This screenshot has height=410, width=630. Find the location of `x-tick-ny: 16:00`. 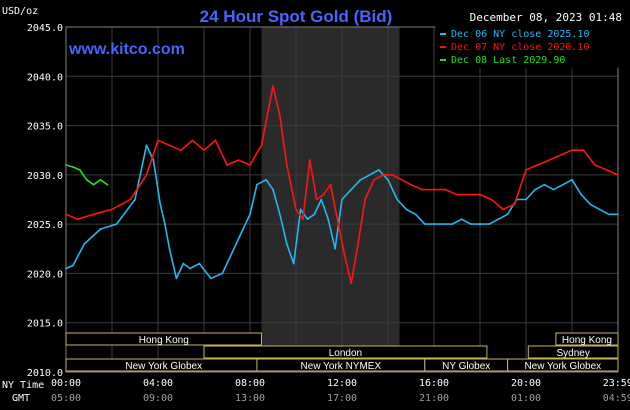

x-tick-ny: 16:00 is located at coordinates (434, 383).